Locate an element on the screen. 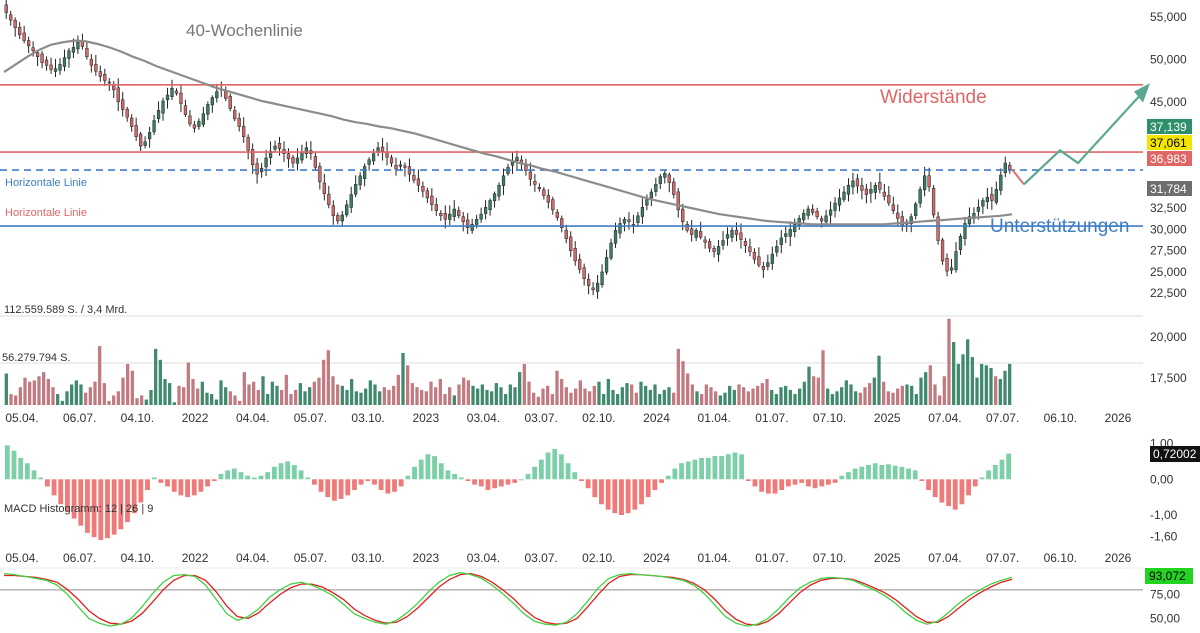 The height and width of the screenshot is (633, 1200). volume-bars is located at coordinates (508, 361).